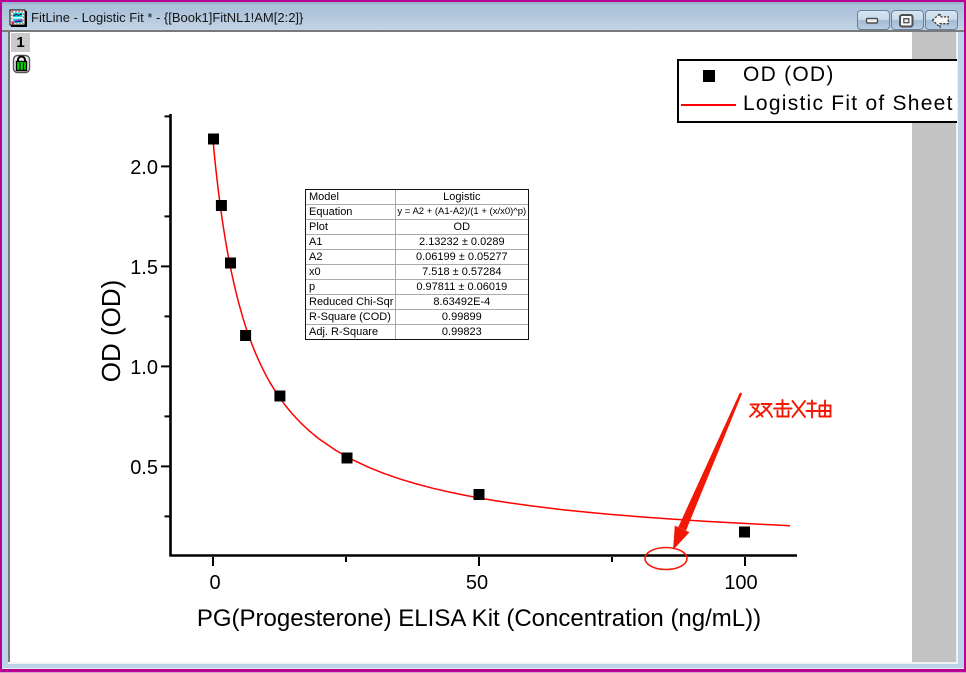 This screenshot has height=673, width=966. What do you see at coordinates (214, 583) in the screenshot?
I see `svg-text: 0` at bounding box center [214, 583].